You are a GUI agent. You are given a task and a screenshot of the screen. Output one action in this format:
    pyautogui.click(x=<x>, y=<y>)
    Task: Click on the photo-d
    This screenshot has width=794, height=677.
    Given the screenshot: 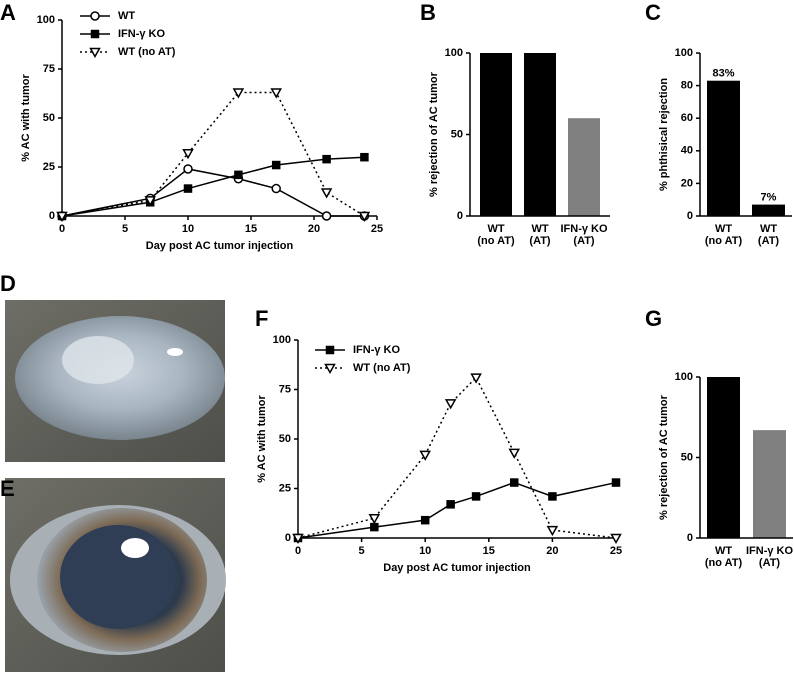 What is the action you would take?
    pyautogui.click(x=115, y=381)
    